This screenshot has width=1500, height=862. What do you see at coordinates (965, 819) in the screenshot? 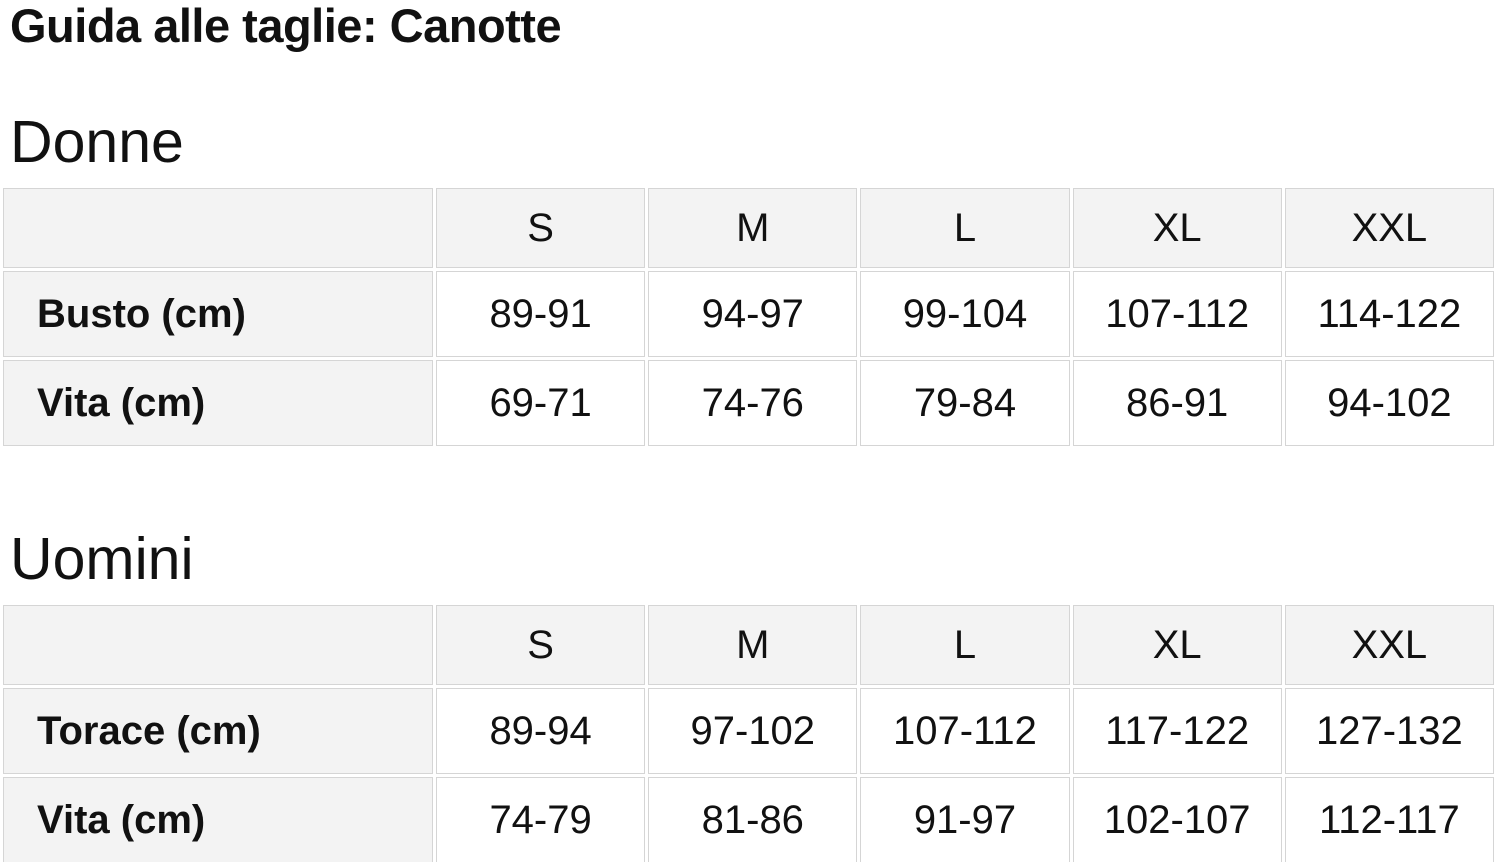
I see `size-value: 91-97` at bounding box center [965, 819].